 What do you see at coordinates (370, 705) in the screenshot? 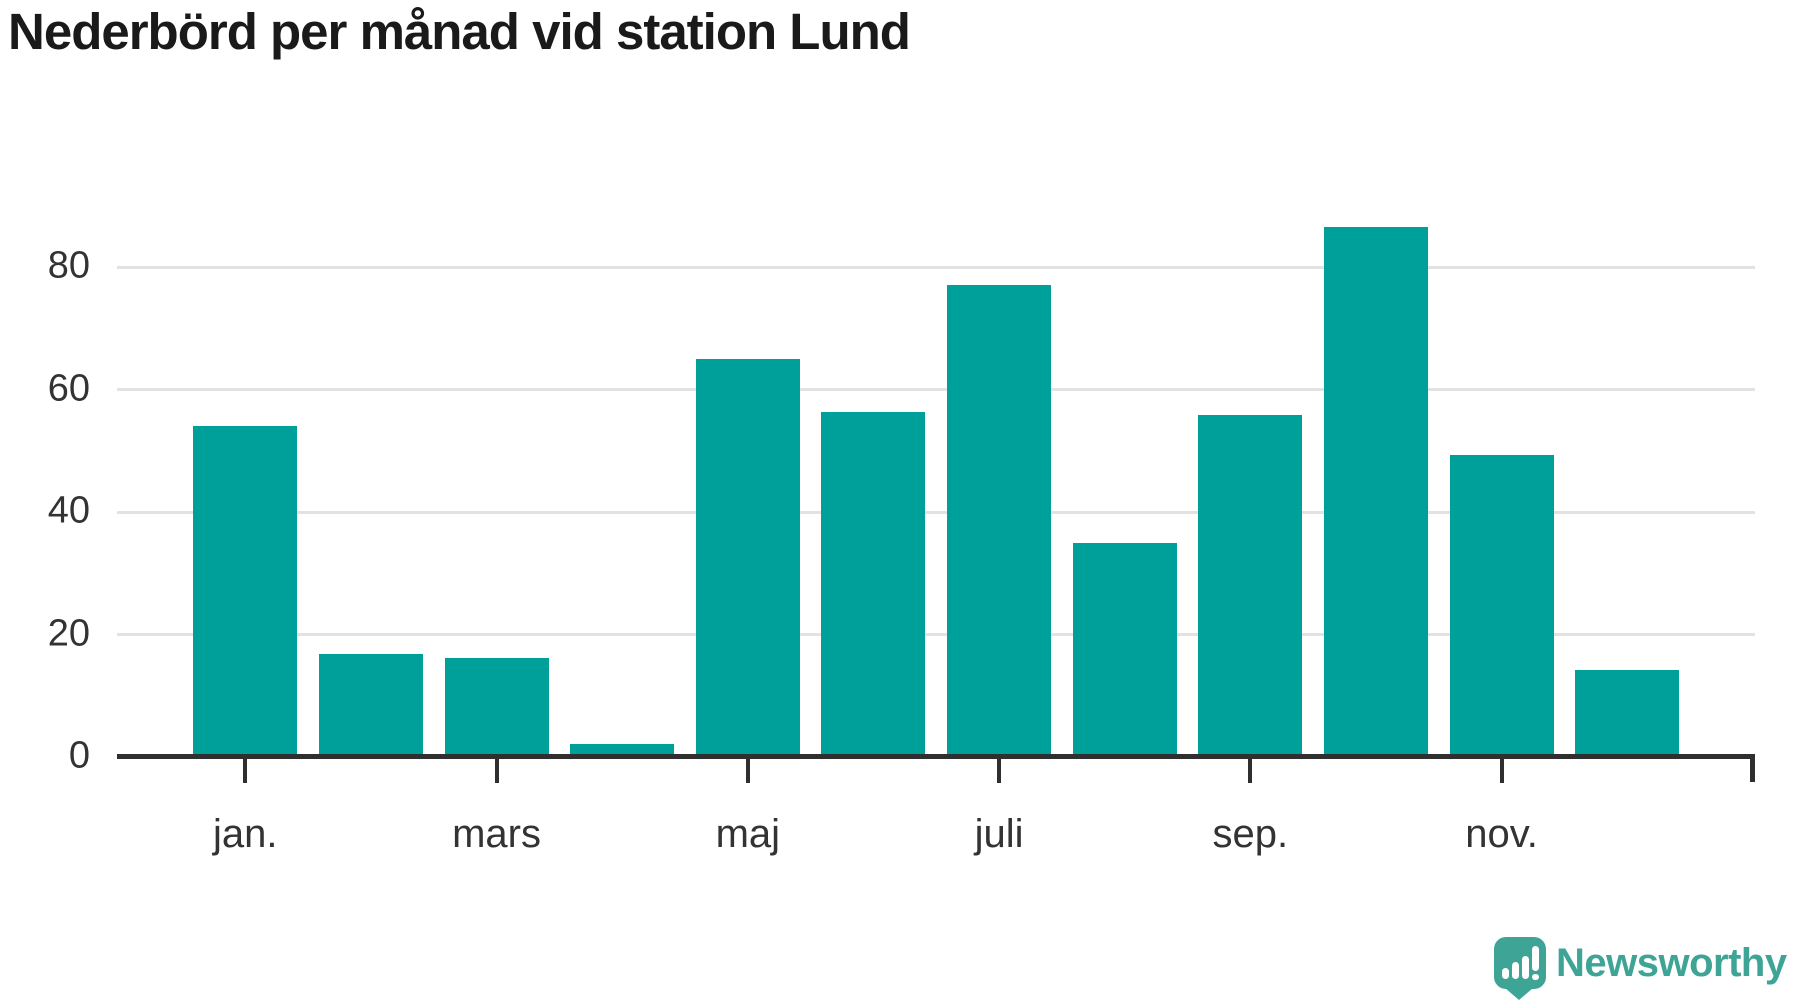
I see `bar-feb` at bounding box center [370, 705].